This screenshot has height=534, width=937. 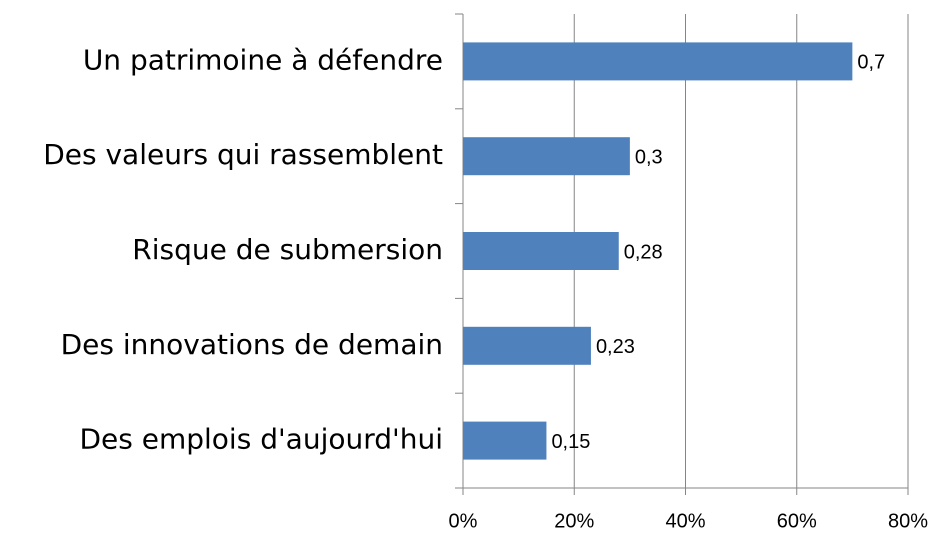 What do you see at coordinates (287, 249) in the screenshot?
I see `category-label: Risque de submersion` at bounding box center [287, 249].